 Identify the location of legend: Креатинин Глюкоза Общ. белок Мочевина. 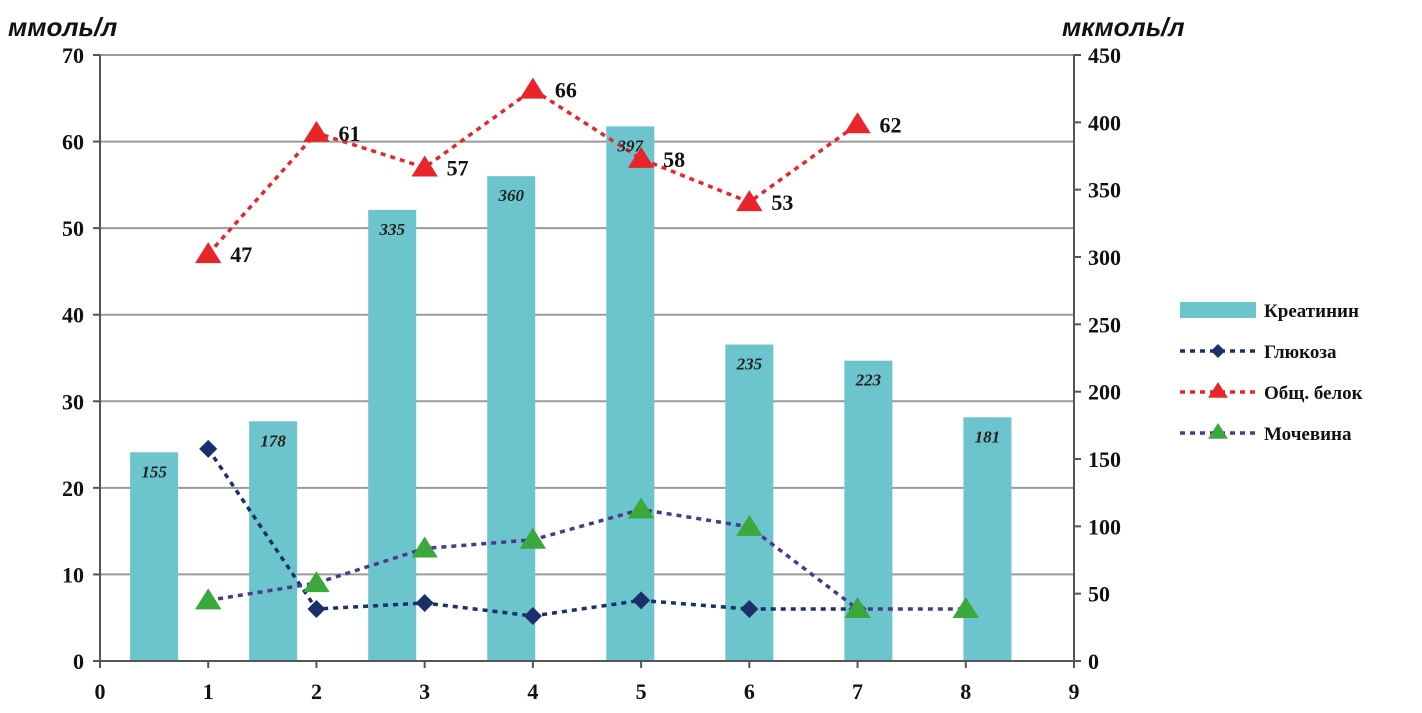
(1271, 373).